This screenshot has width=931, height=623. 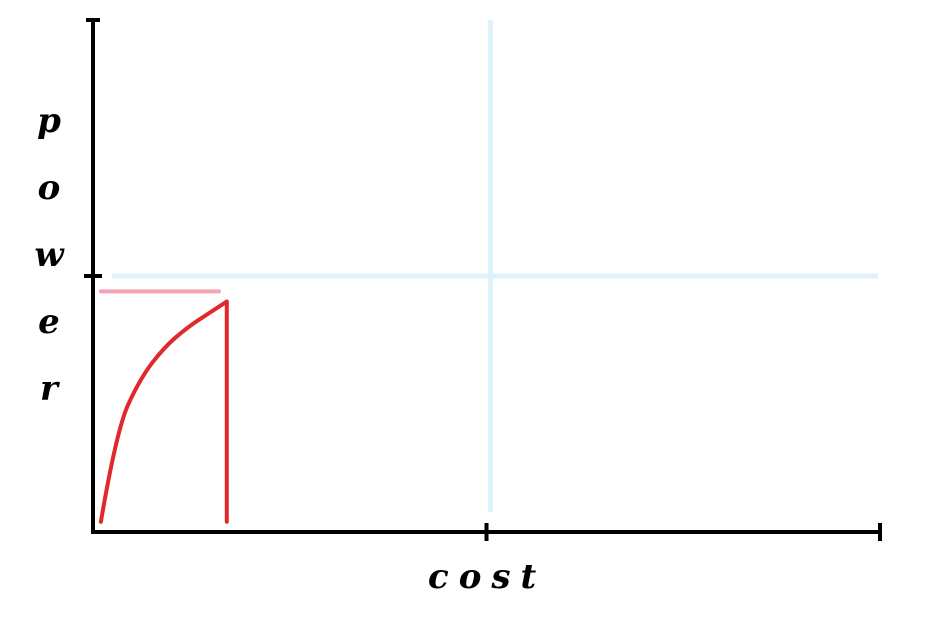 What do you see at coordinates (49, 255) in the screenshot?
I see `y-axis-label-letter: w` at bounding box center [49, 255].